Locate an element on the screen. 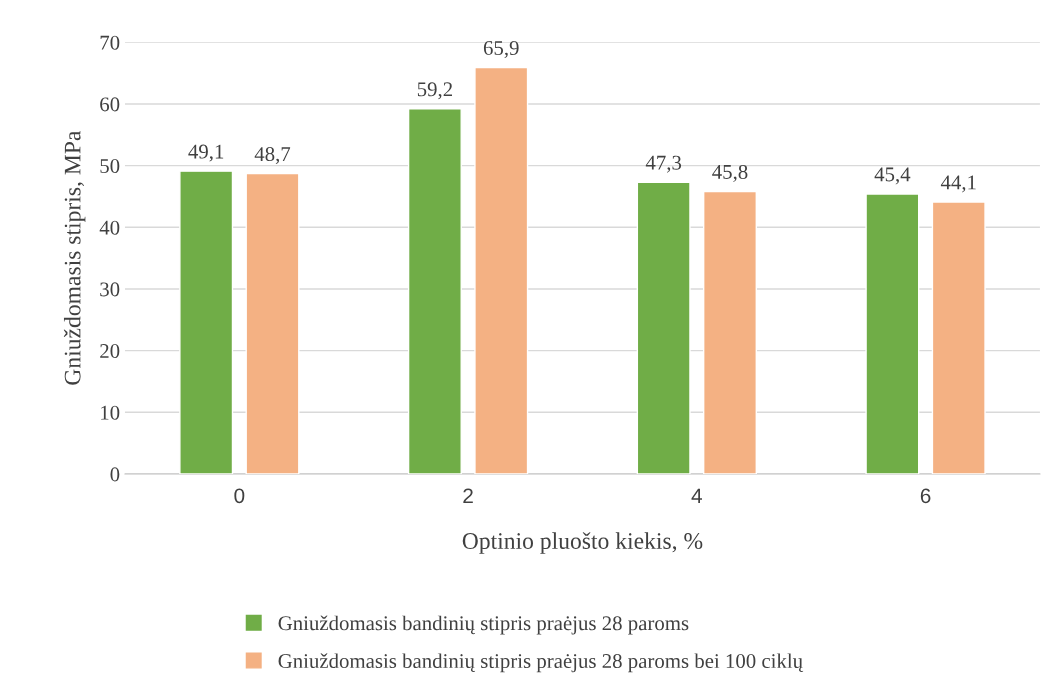 Image resolution: width=1059 pixels, height=682 pixels. y-tick-label: 40 is located at coordinates (109, 227).